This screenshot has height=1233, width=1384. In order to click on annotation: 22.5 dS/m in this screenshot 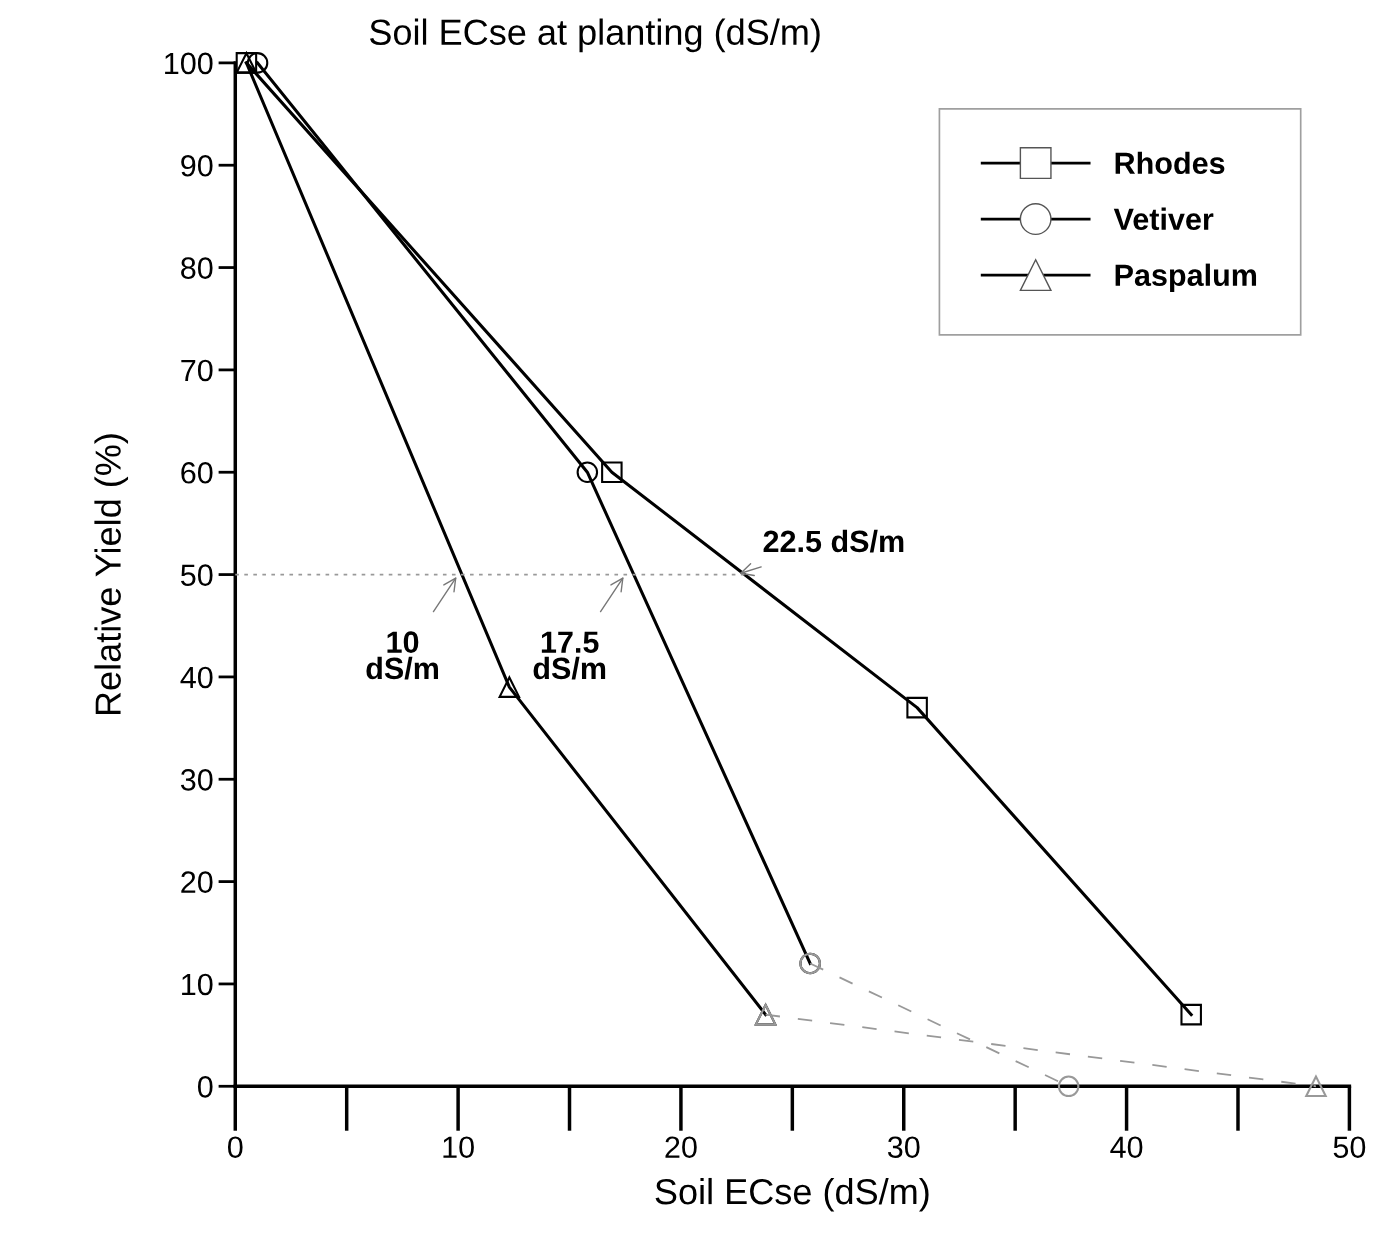, I will do `click(833, 541)`.